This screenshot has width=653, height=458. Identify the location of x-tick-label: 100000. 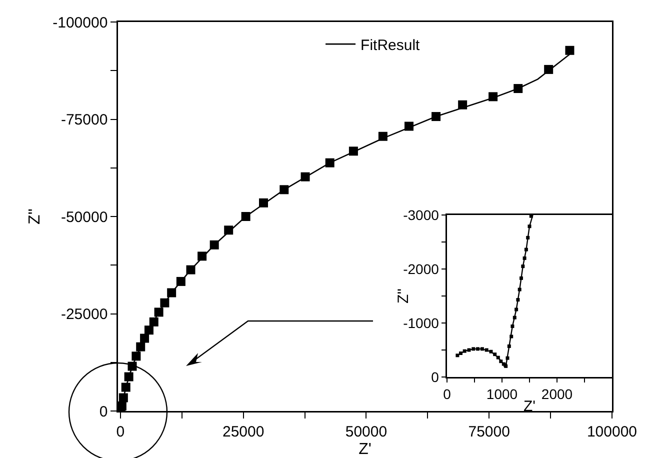
(612, 431).